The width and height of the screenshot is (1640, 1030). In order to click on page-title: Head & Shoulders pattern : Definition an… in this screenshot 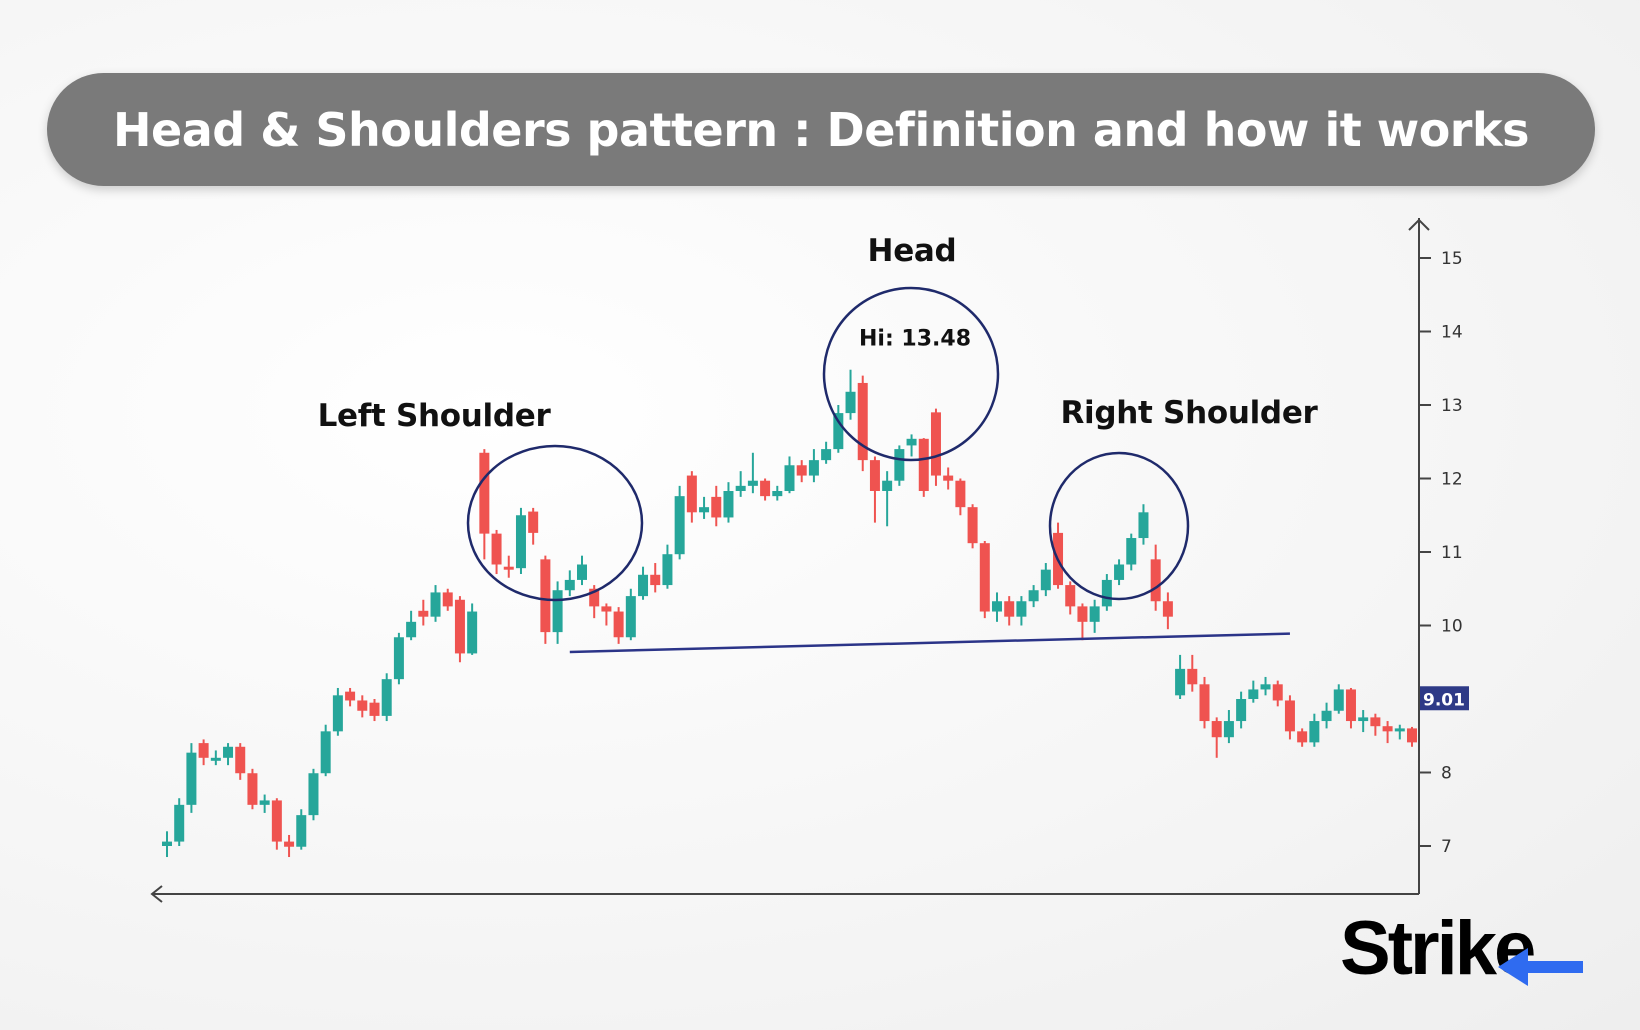, I will do `click(821, 129)`.